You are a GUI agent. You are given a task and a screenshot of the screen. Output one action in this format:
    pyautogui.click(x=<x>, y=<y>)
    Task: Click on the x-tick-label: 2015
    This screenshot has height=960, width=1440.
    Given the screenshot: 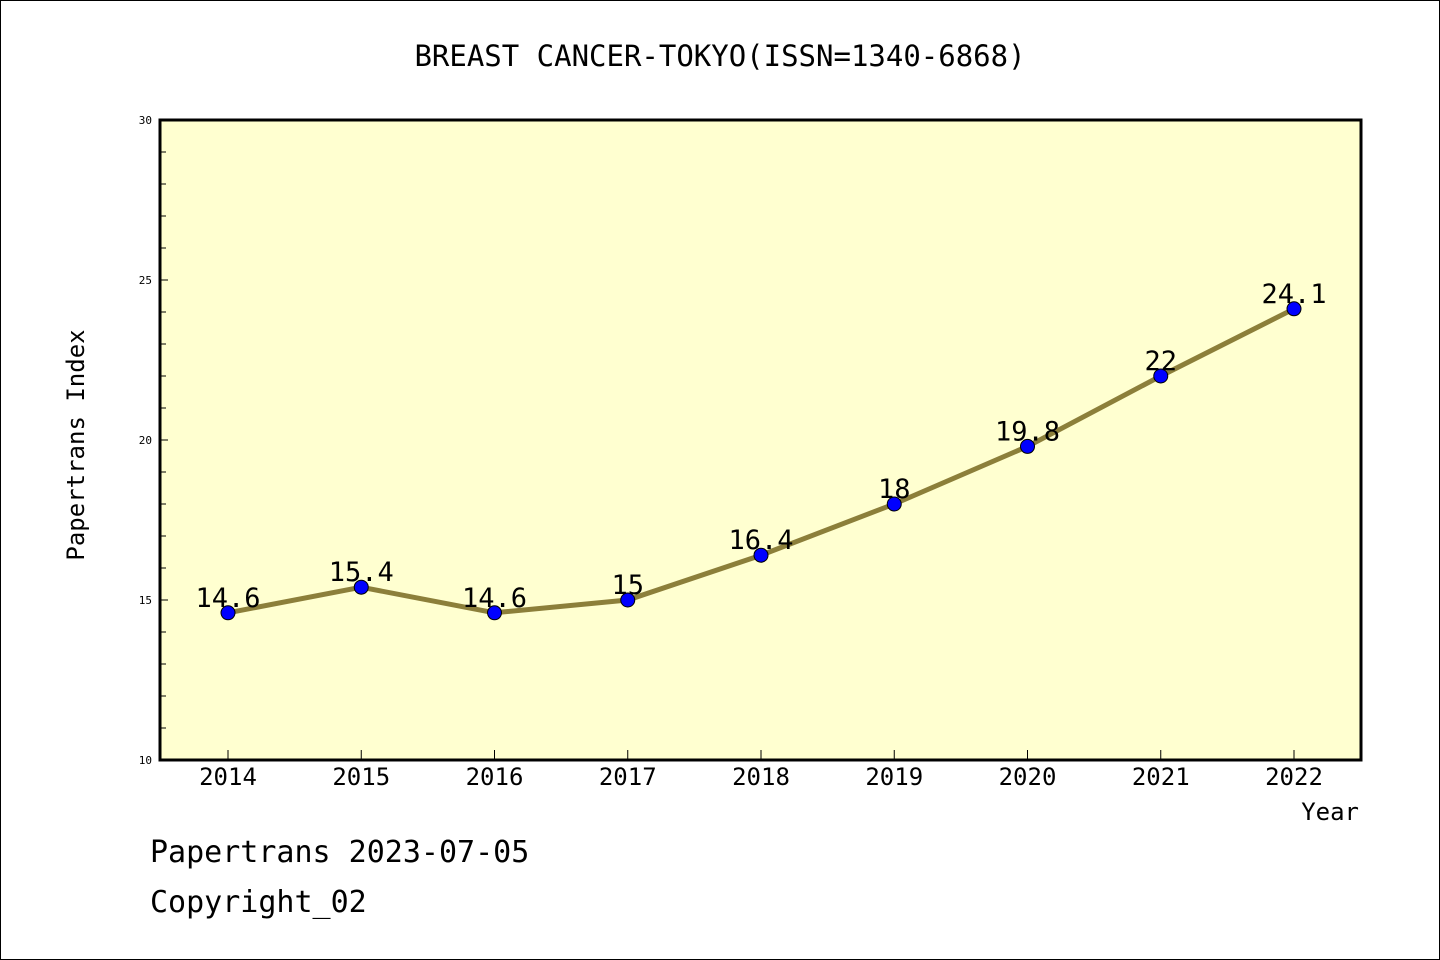 What is the action you would take?
    pyautogui.click(x=361, y=777)
    